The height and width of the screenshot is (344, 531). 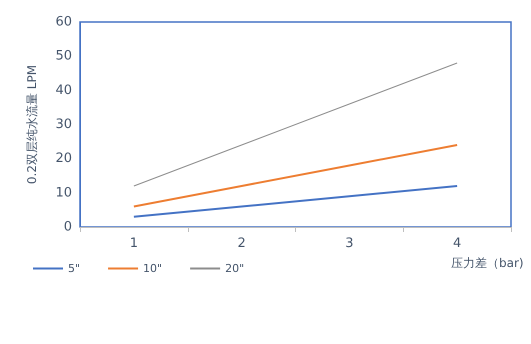 I want to click on x-tick-label: 4, so click(x=457, y=243).